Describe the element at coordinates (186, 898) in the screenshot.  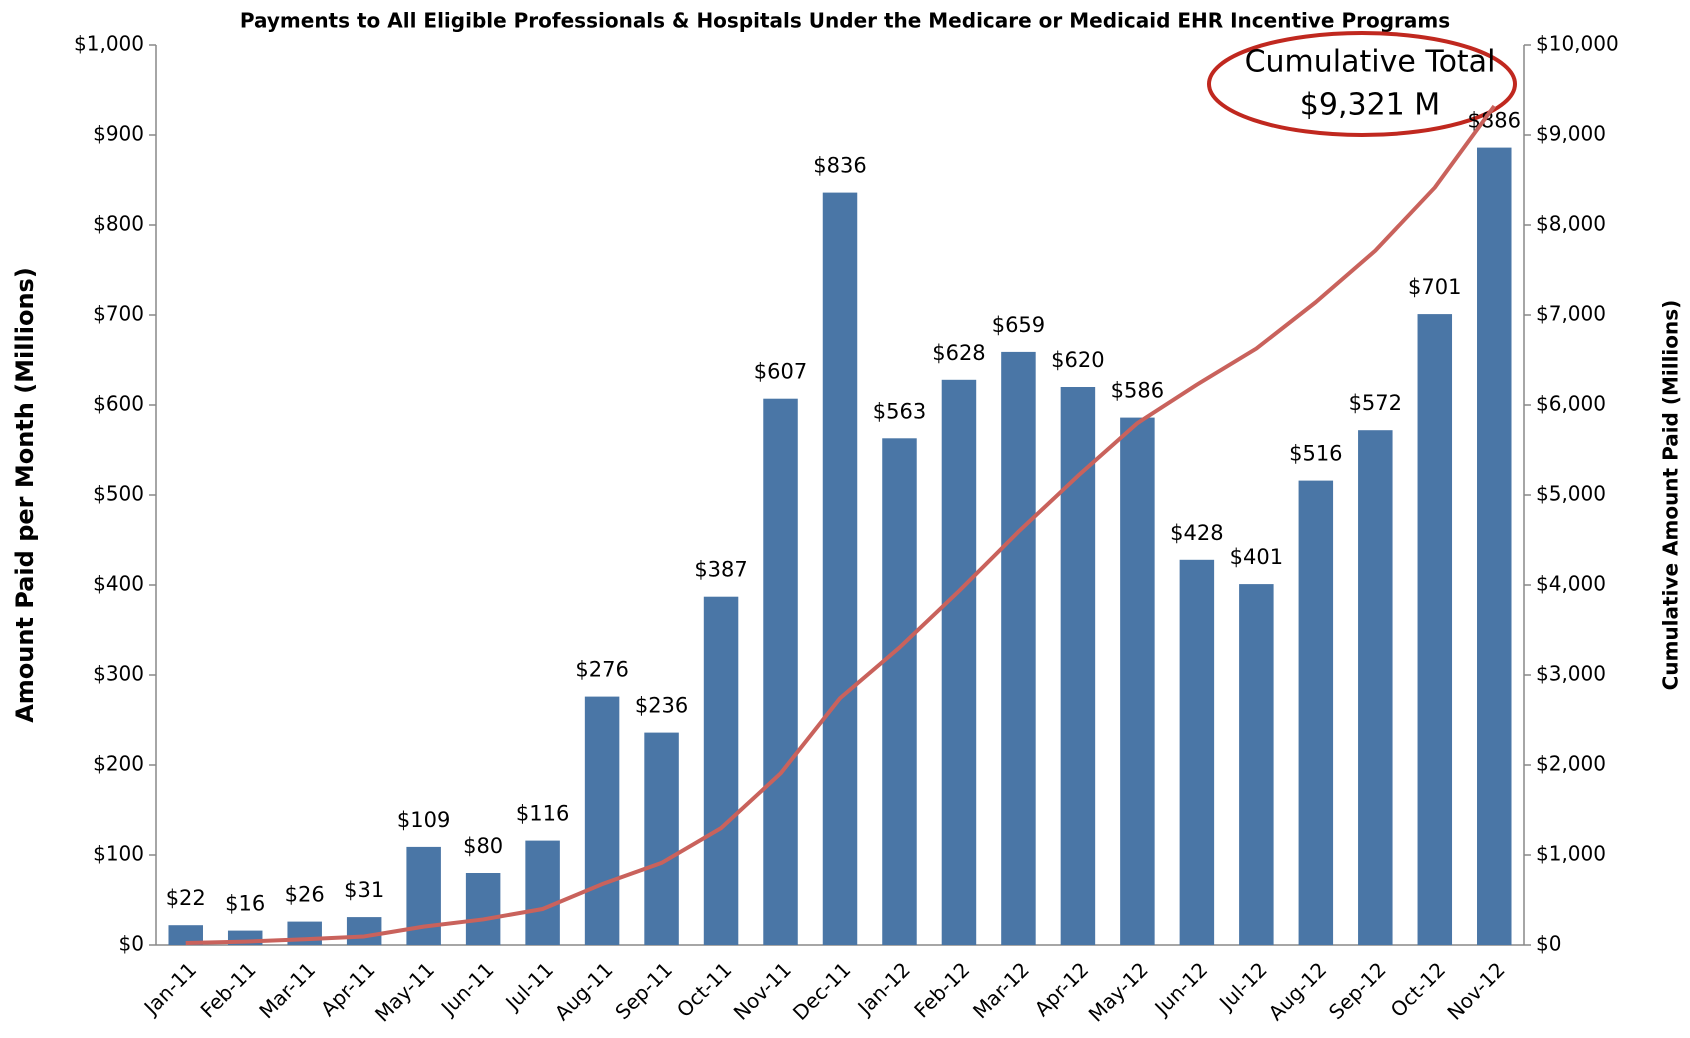
I see `data-label: $22` at that location.